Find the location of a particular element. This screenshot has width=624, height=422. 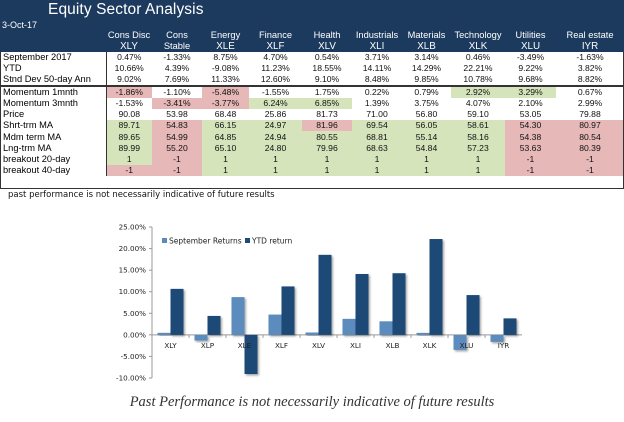

cell-xlp: -1.33% is located at coordinates (177, 57).